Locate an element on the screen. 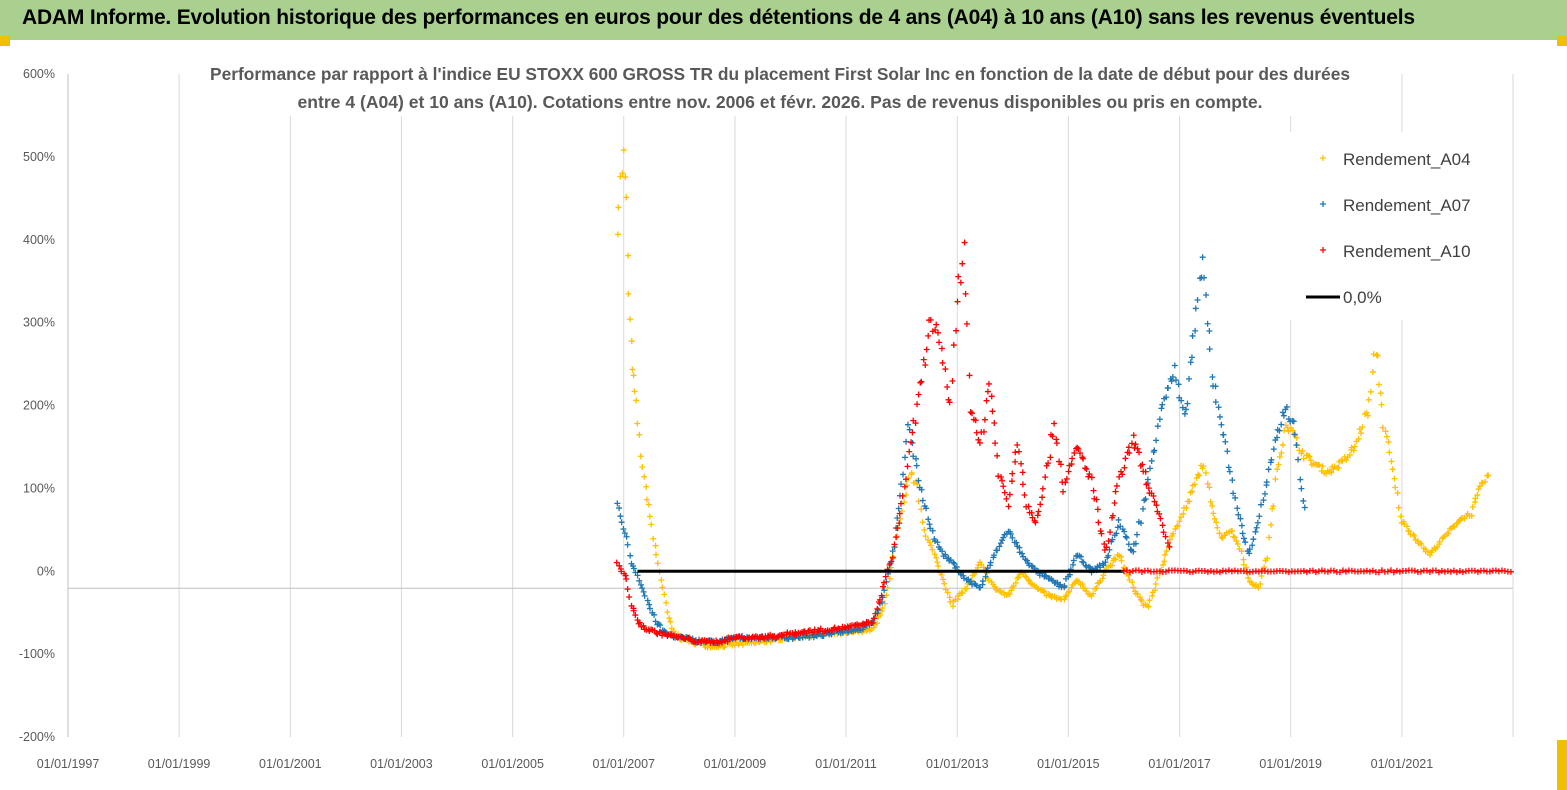 This screenshot has width=1567, height=790. legend-label: Rendement_A04 is located at coordinates (1407, 159).